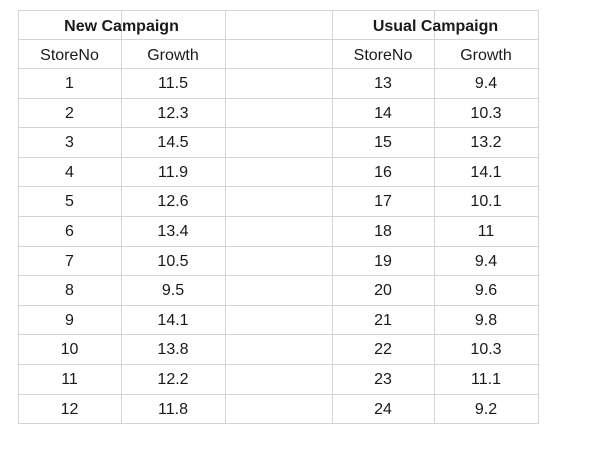  What do you see at coordinates (173, 261) in the screenshot?
I see `new-campaign-growth-cell: 10.5` at bounding box center [173, 261].